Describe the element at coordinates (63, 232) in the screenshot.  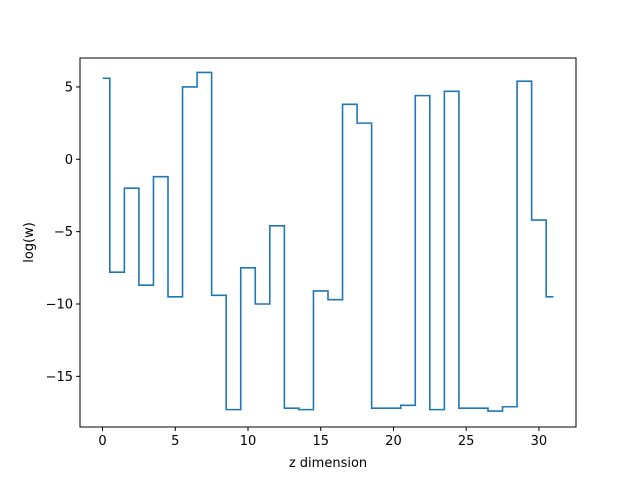
I see `y-tick-label: −5` at that location.